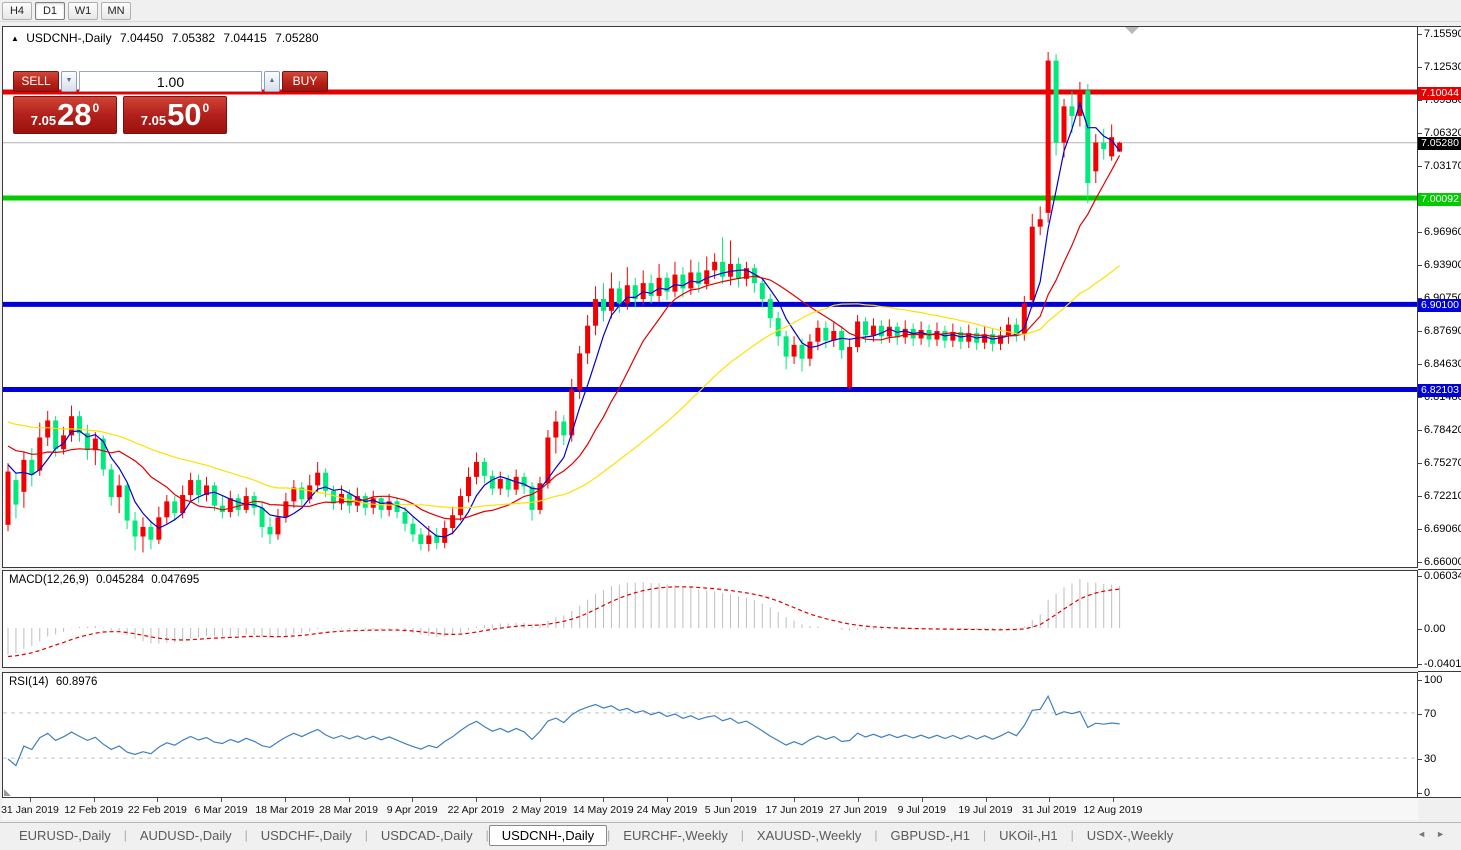 The height and width of the screenshot is (850, 1461). What do you see at coordinates (1442, 463) in the screenshot?
I see `price-tick-label: 6.75270` at bounding box center [1442, 463].